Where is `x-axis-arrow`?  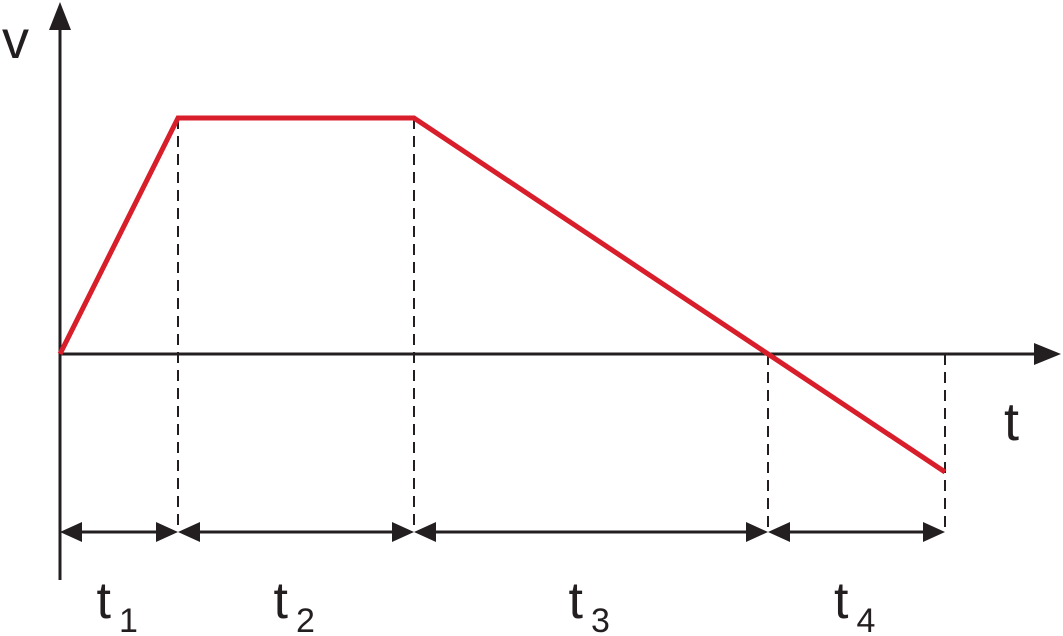 x-axis-arrow is located at coordinates (1047, 354).